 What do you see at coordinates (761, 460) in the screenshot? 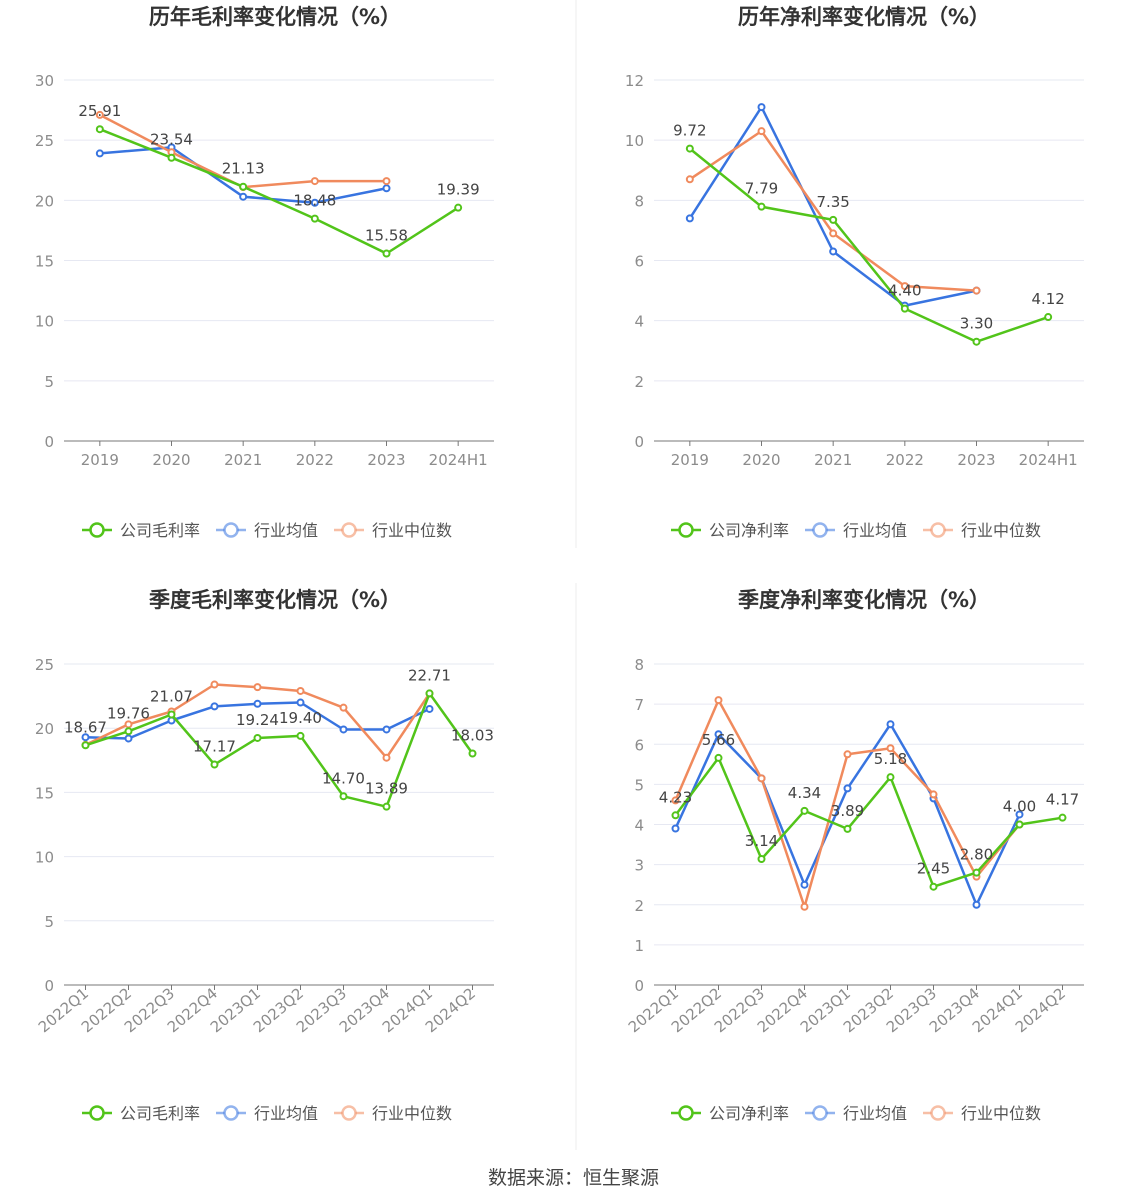
I see `x-tick-label: 2020` at bounding box center [761, 460].